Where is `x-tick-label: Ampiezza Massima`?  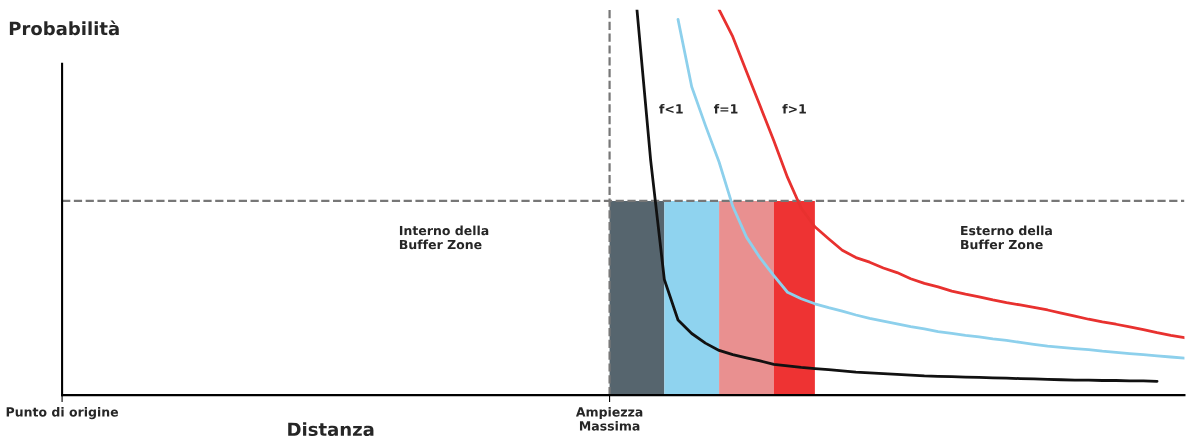
x-tick-label: Ampiezza Massima is located at coordinates (609, 418).